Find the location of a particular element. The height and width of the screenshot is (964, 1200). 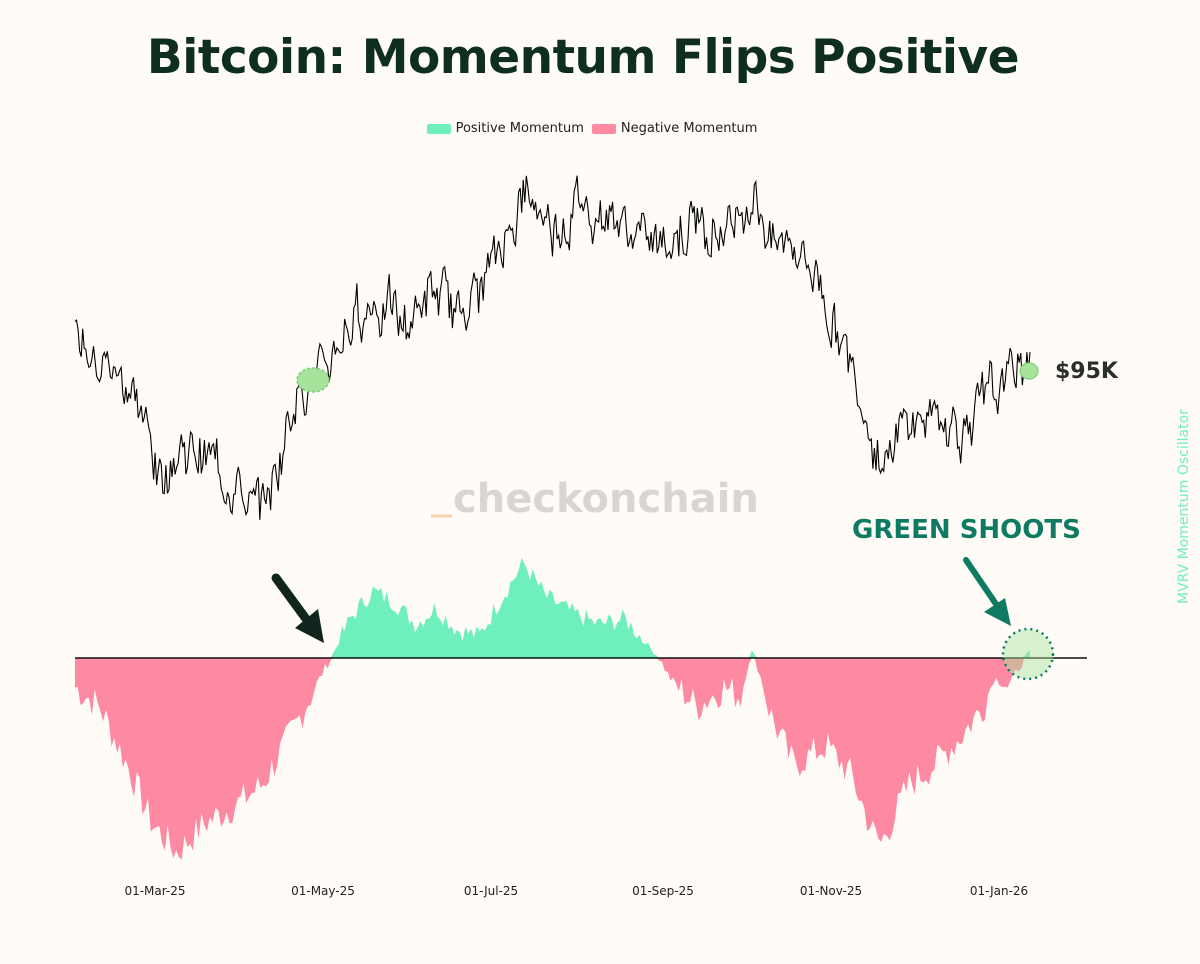

x-tick-label: 01-Nov-25 is located at coordinates (831, 891).